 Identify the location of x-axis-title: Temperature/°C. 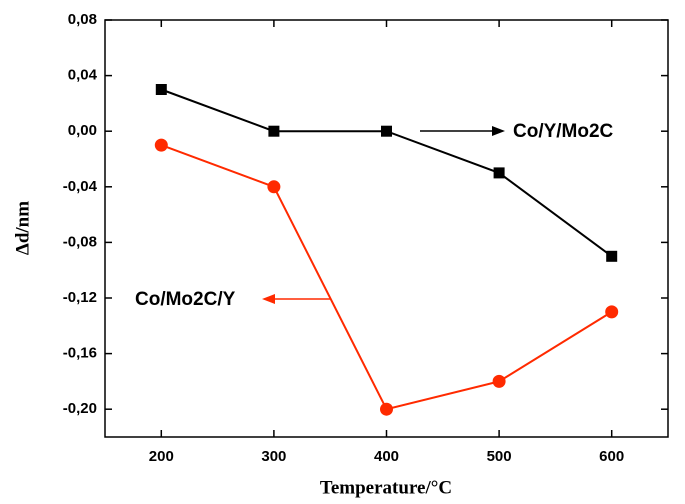
(386, 487).